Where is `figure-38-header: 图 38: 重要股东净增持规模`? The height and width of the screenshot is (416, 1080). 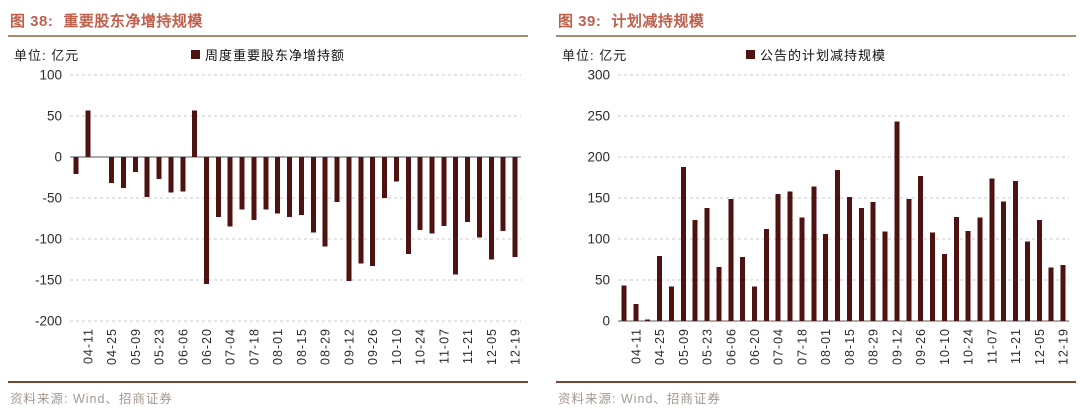 figure-38-header: 图 38: 重要股东净增持规模 is located at coordinates (268, 22).